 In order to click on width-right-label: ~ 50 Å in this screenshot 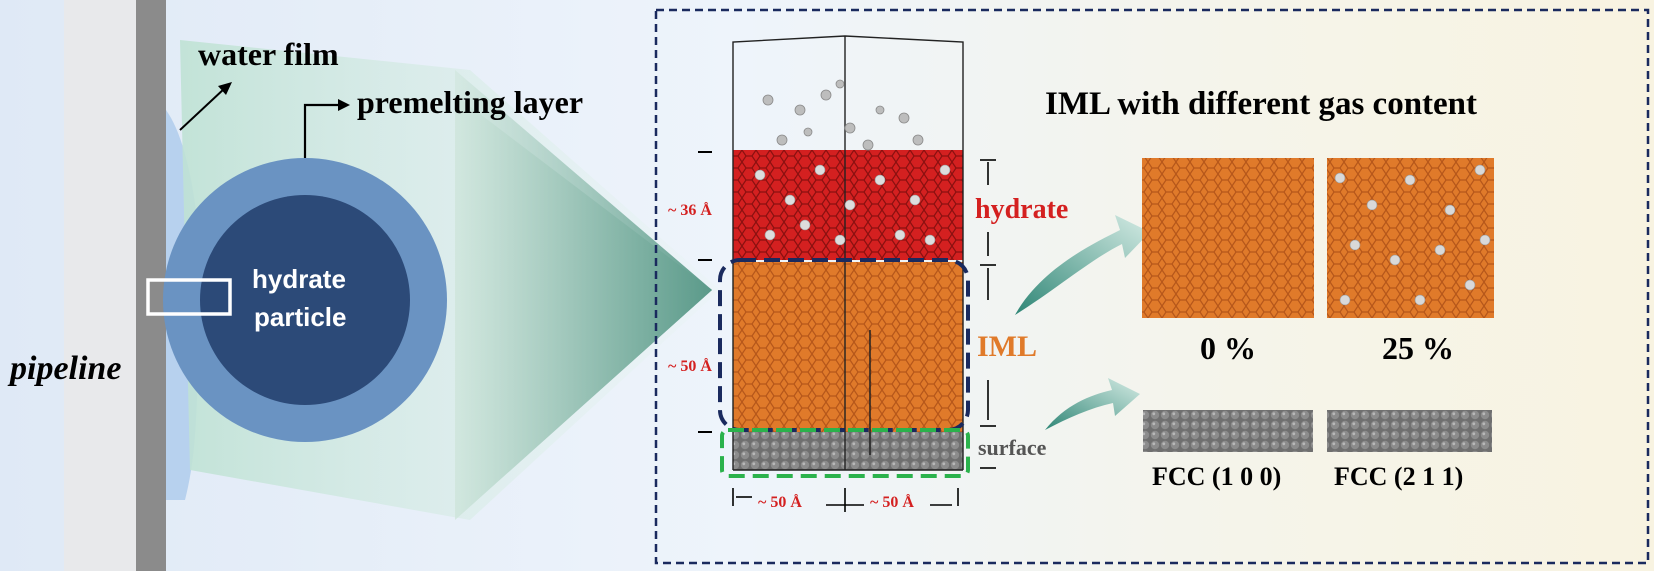, I will do `click(892, 502)`.